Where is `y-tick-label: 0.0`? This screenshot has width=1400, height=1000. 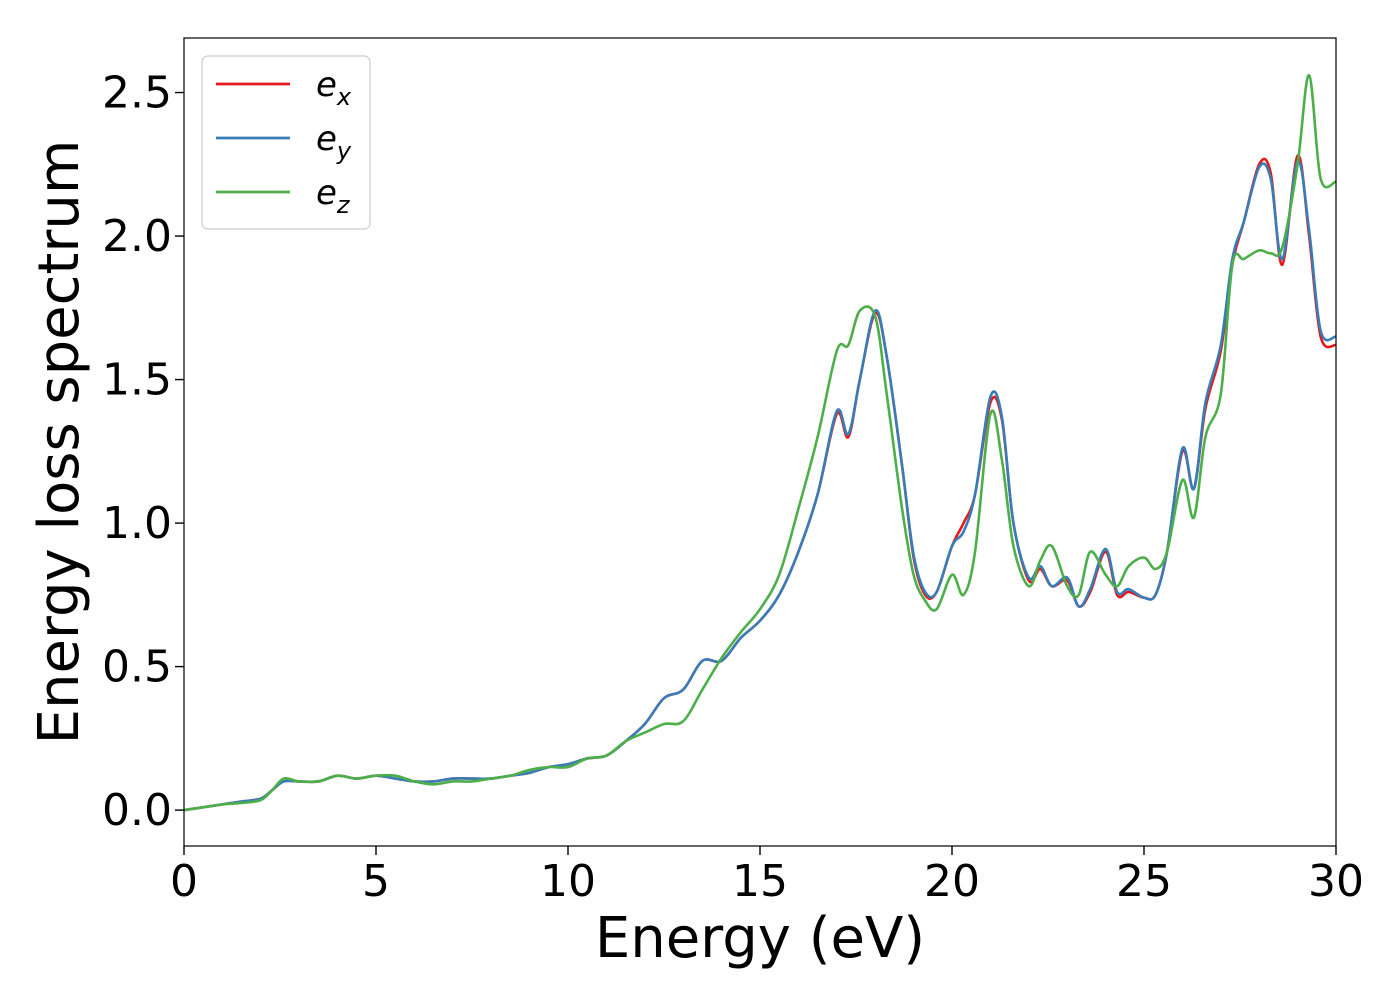
y-tick-label: 0.0 is located at coordinates (137, 810).